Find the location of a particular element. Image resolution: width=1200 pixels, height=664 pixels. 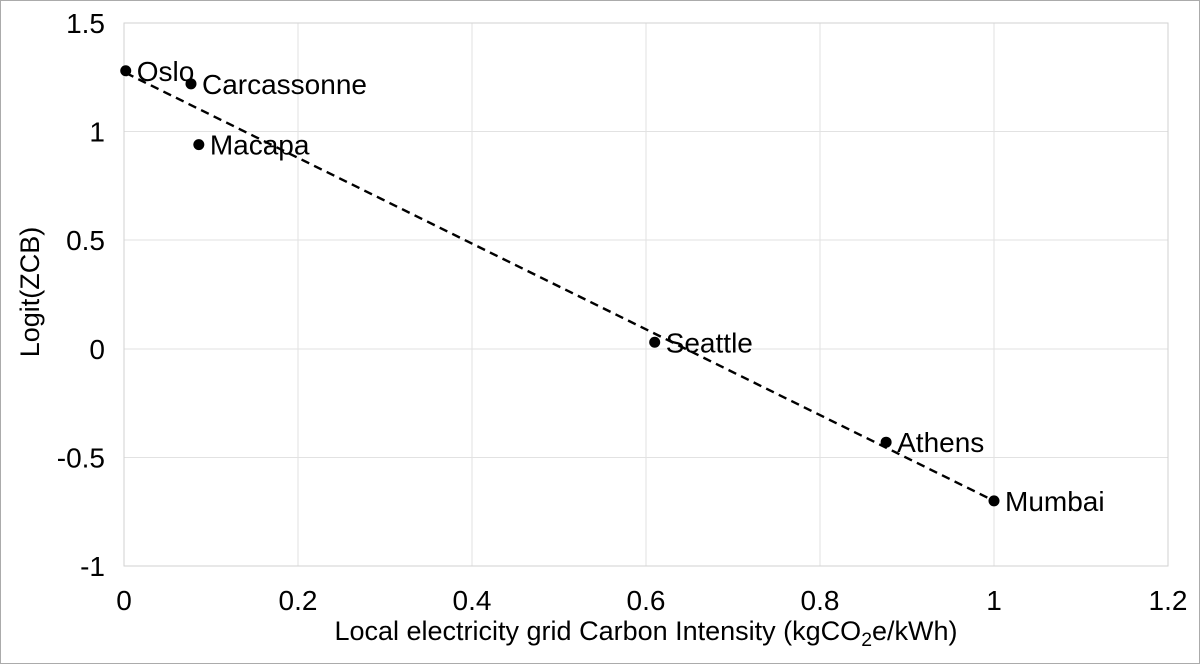

x-axis-title-subscript: 2 is located at coordinates (866, 639).